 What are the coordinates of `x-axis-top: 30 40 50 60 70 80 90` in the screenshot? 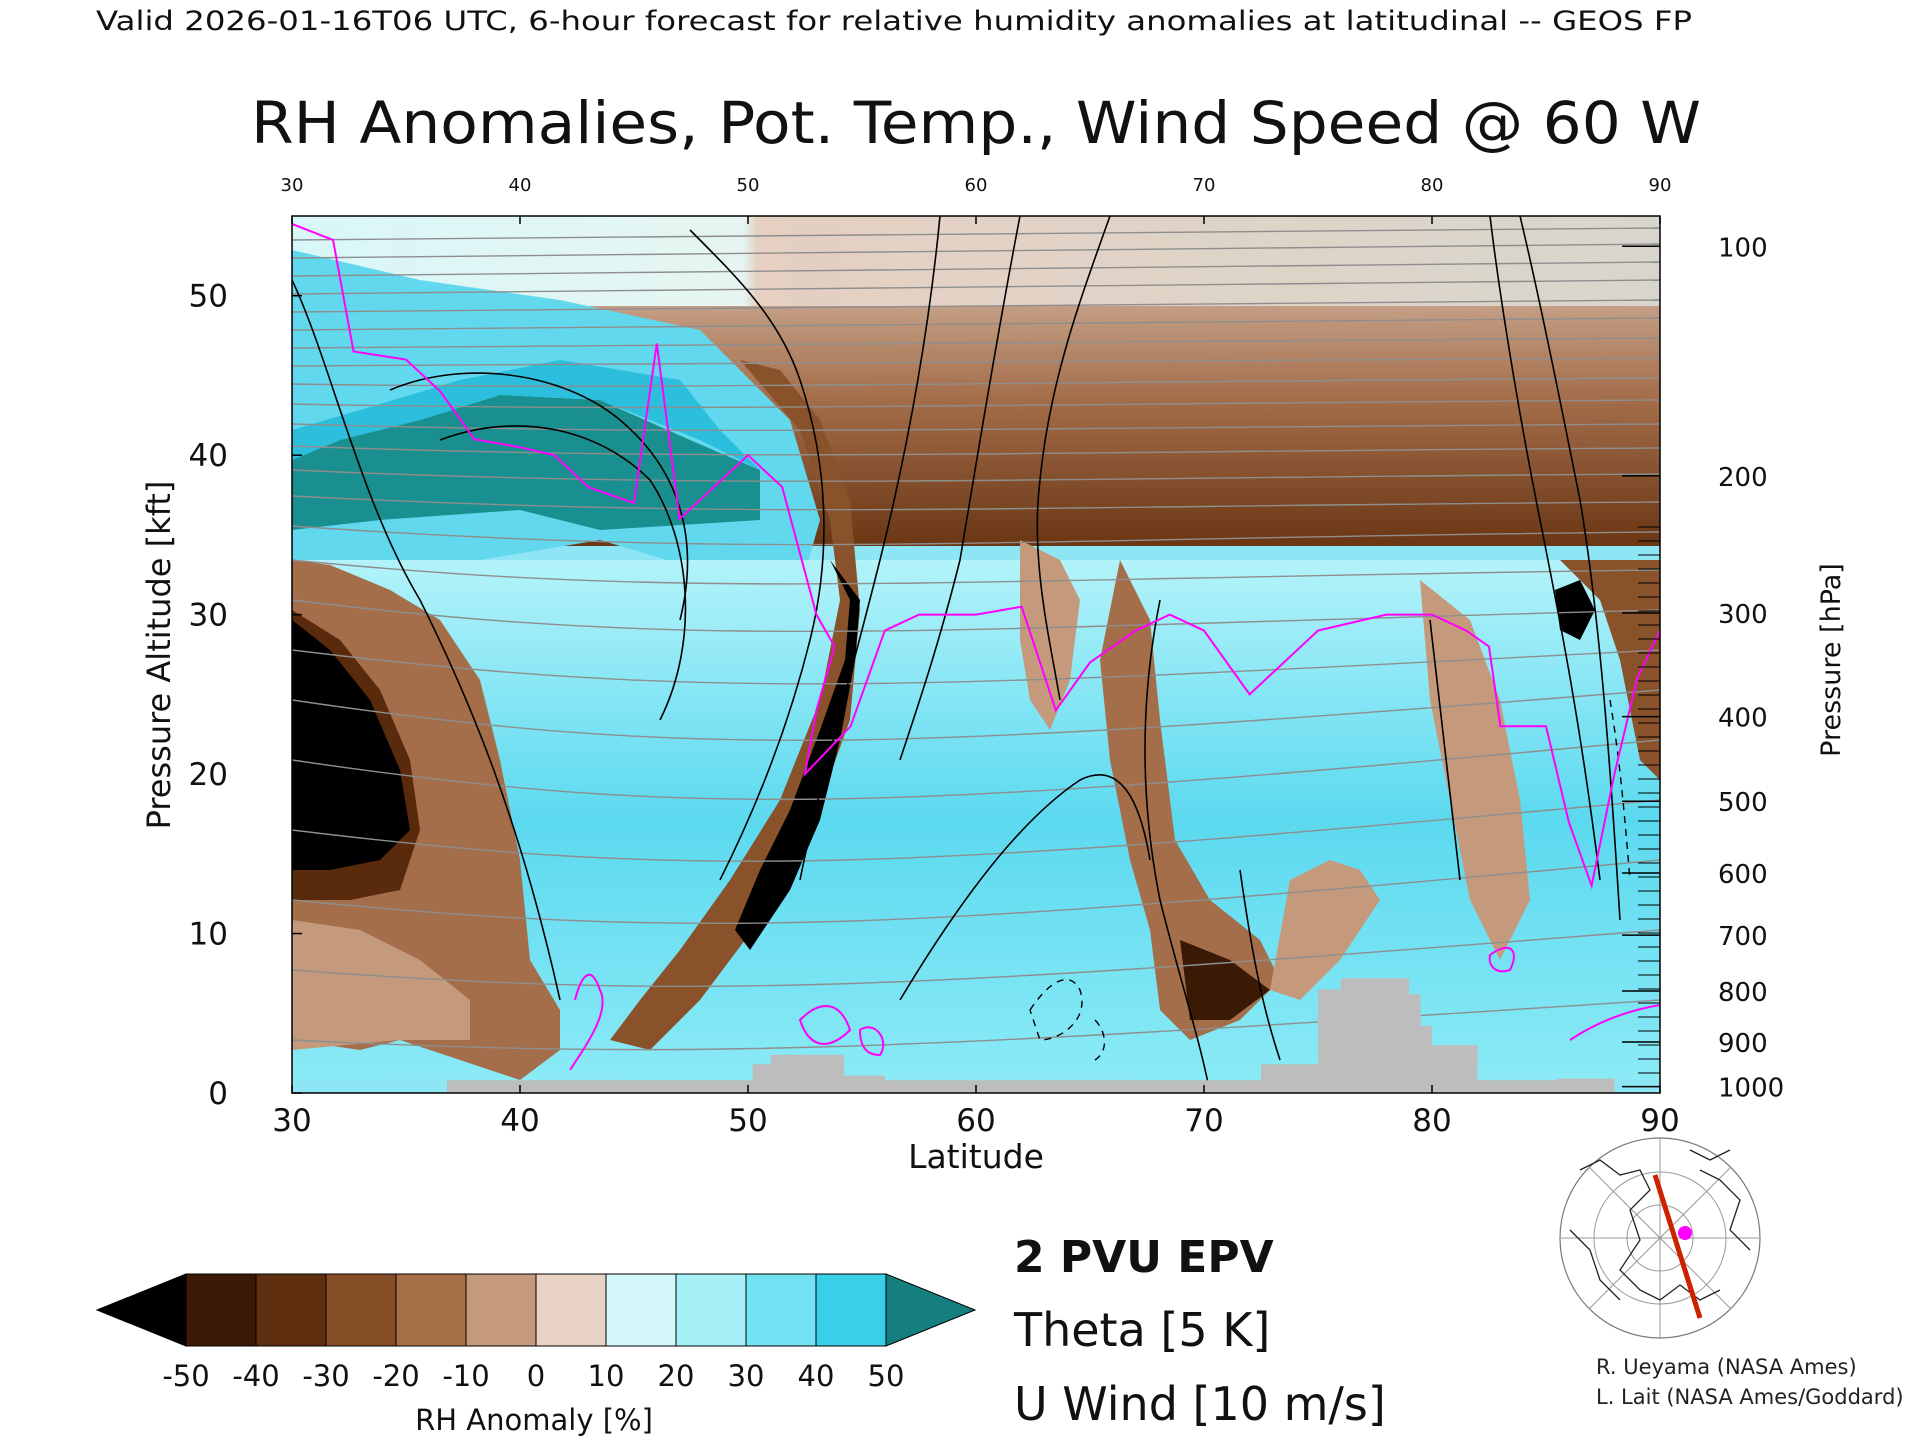 It's located at (976, 199).